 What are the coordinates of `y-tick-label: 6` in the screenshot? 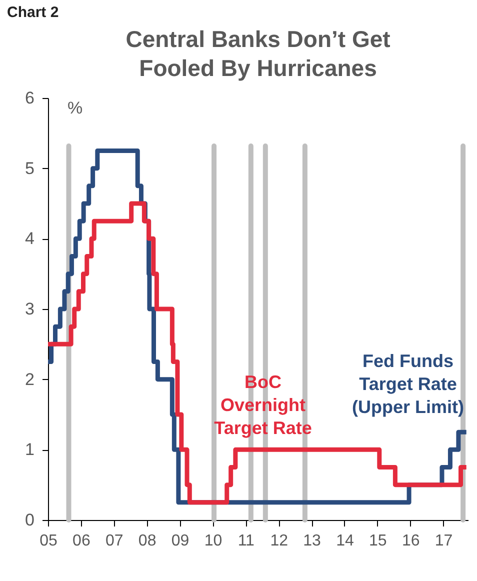 It's located at (29, 98).